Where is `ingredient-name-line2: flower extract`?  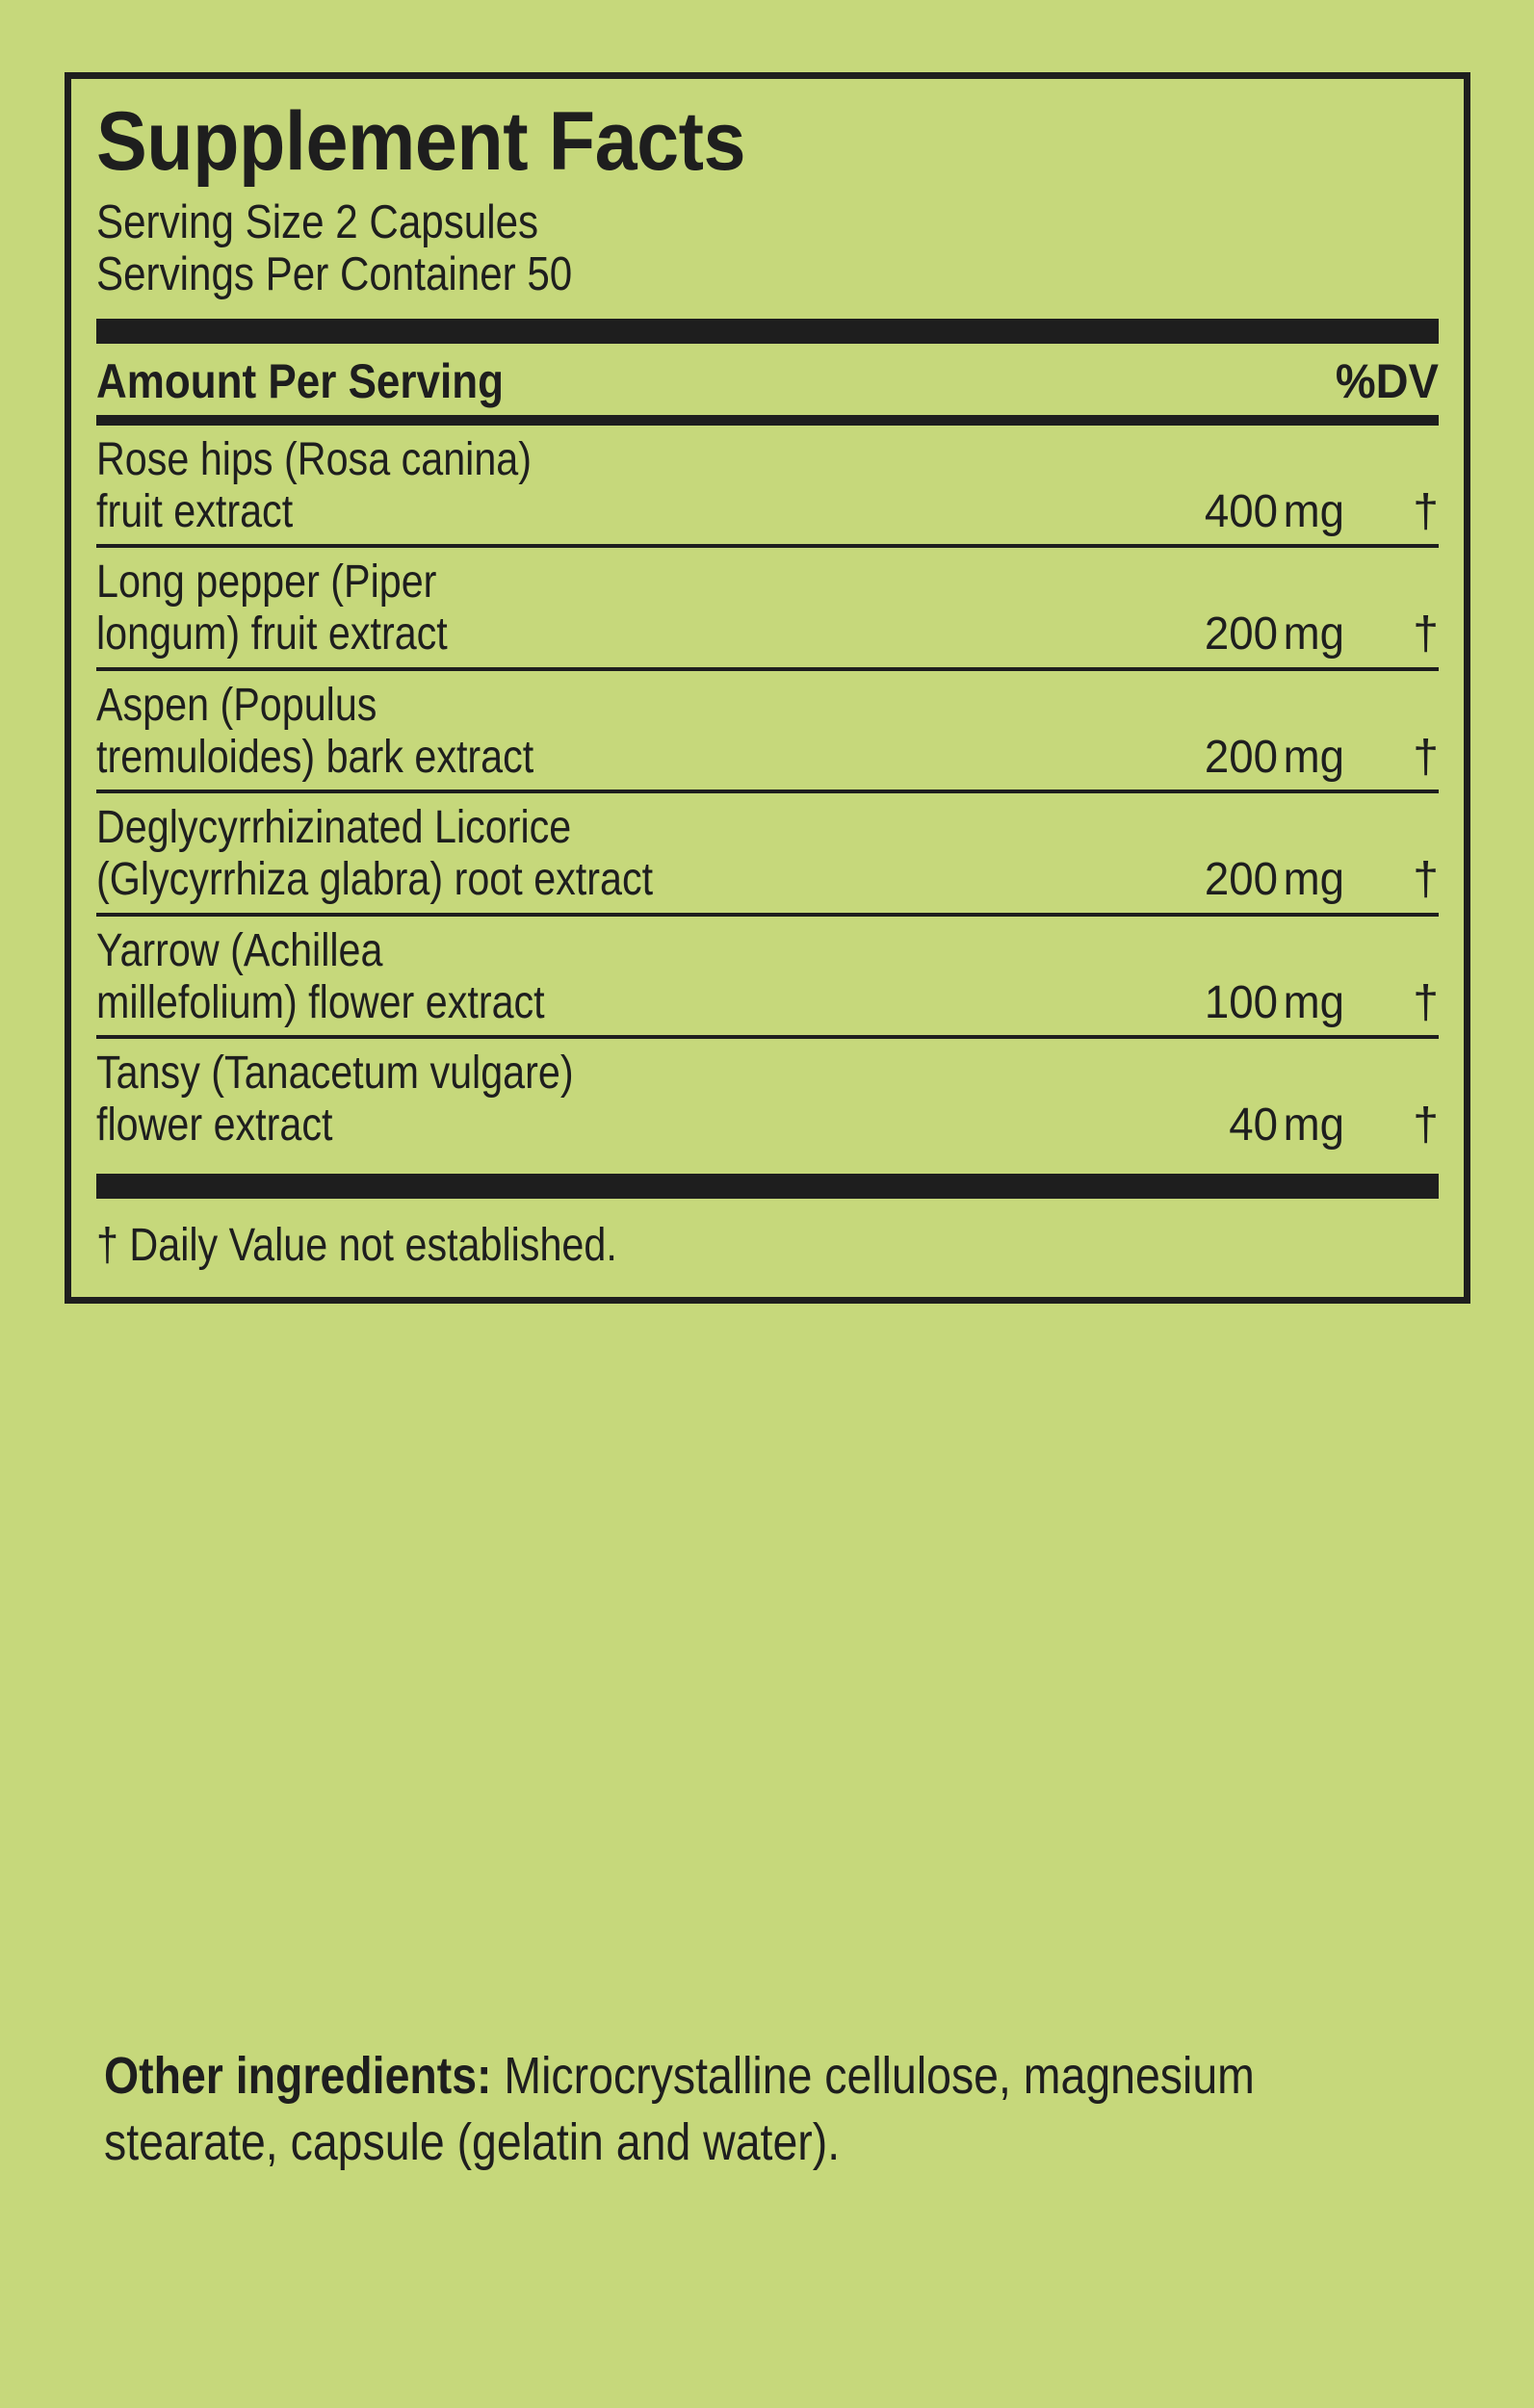 ingredient-name-line2: flower extract is located at coordinates (215, 1125).